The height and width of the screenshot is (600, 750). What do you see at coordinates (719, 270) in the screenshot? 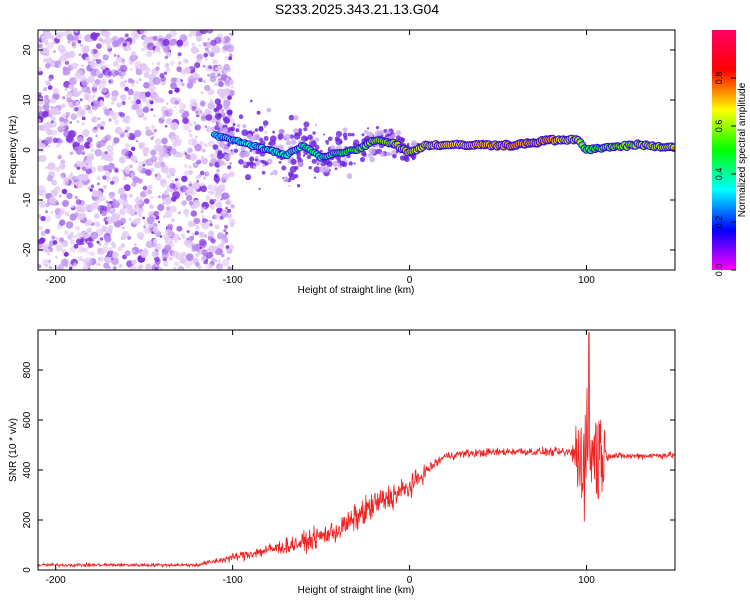
I see `colorbar-tick-label: 0.0` at bounding box center [719, 270].